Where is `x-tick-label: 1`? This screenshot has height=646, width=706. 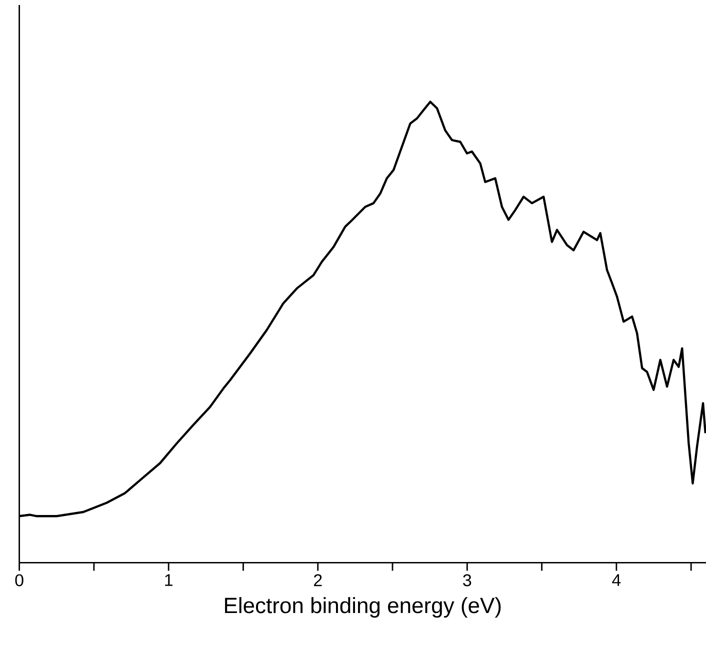
x-tick-label: 1 is located at coordinates (168, 580).